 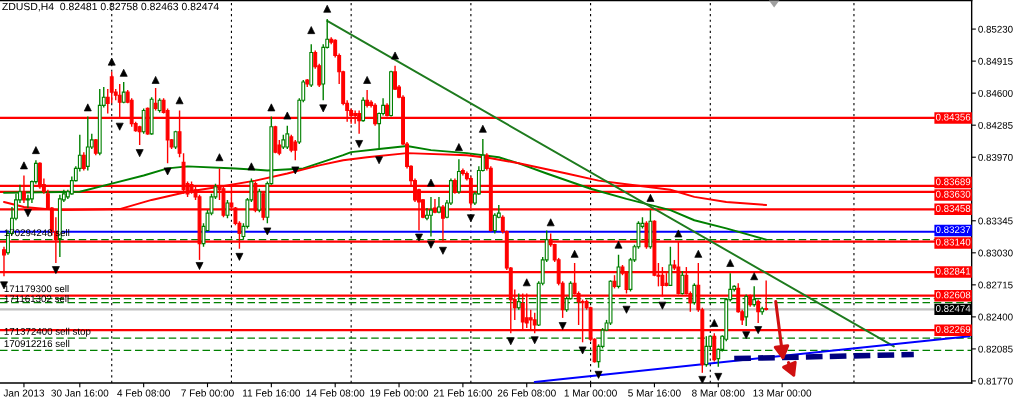 What do you see at coordinates (953, 295) in the screenshot?
I see `ref-line-label: 0.82608` at bounding box center [953, 295].